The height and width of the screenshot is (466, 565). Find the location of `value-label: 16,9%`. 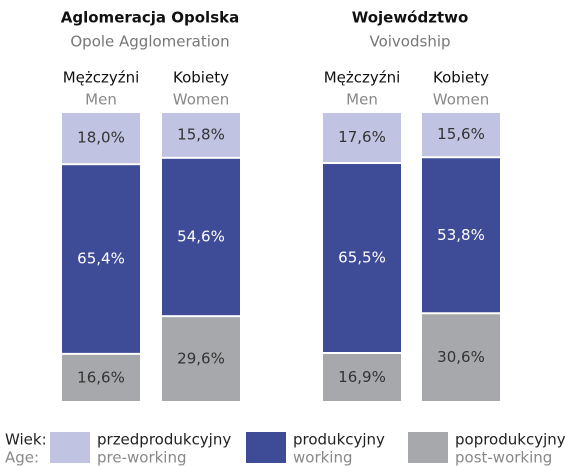

value-label: 16,9% is located at coordinates (362, 377).